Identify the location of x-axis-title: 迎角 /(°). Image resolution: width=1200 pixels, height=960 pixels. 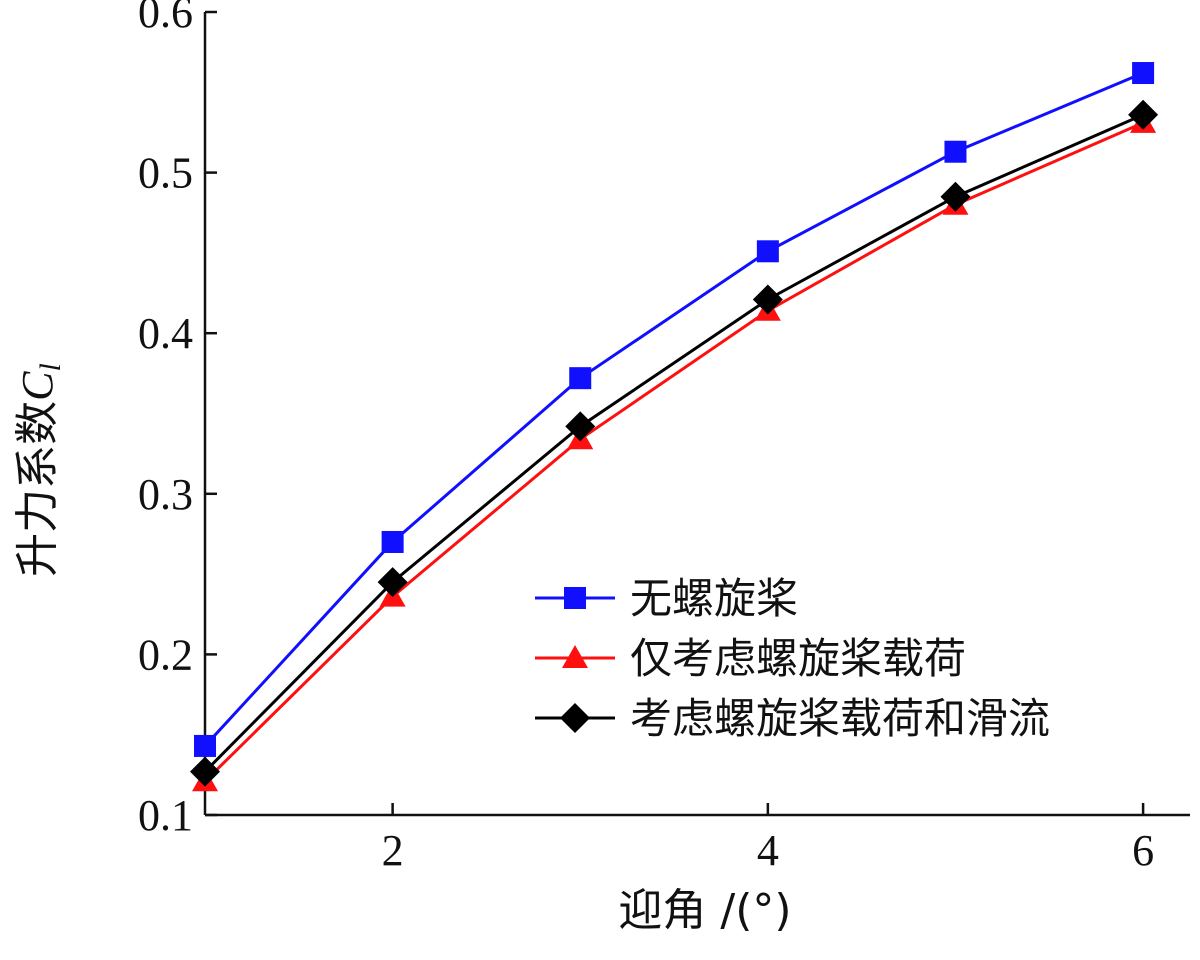
(704, 910).